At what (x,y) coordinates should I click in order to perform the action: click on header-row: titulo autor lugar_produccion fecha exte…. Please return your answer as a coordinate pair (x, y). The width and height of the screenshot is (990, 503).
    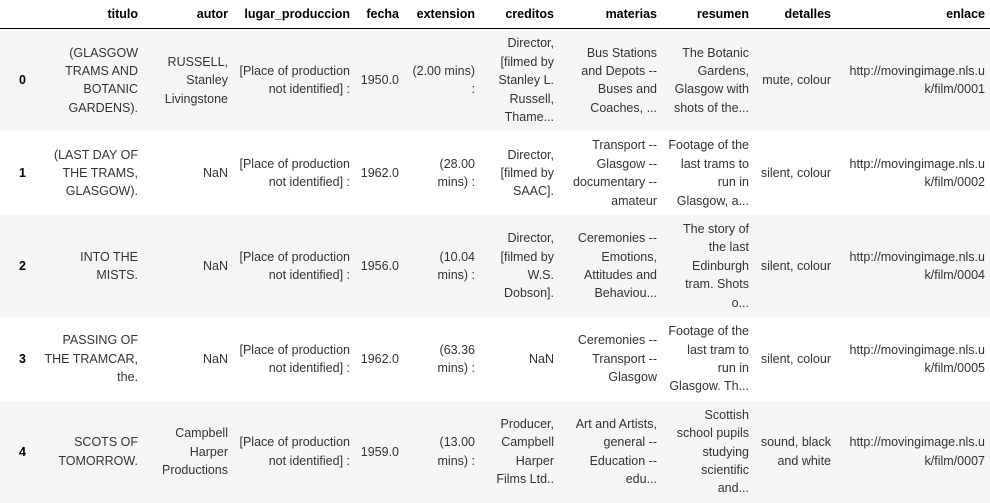
    Looking at the image, I should click on (495, 14).